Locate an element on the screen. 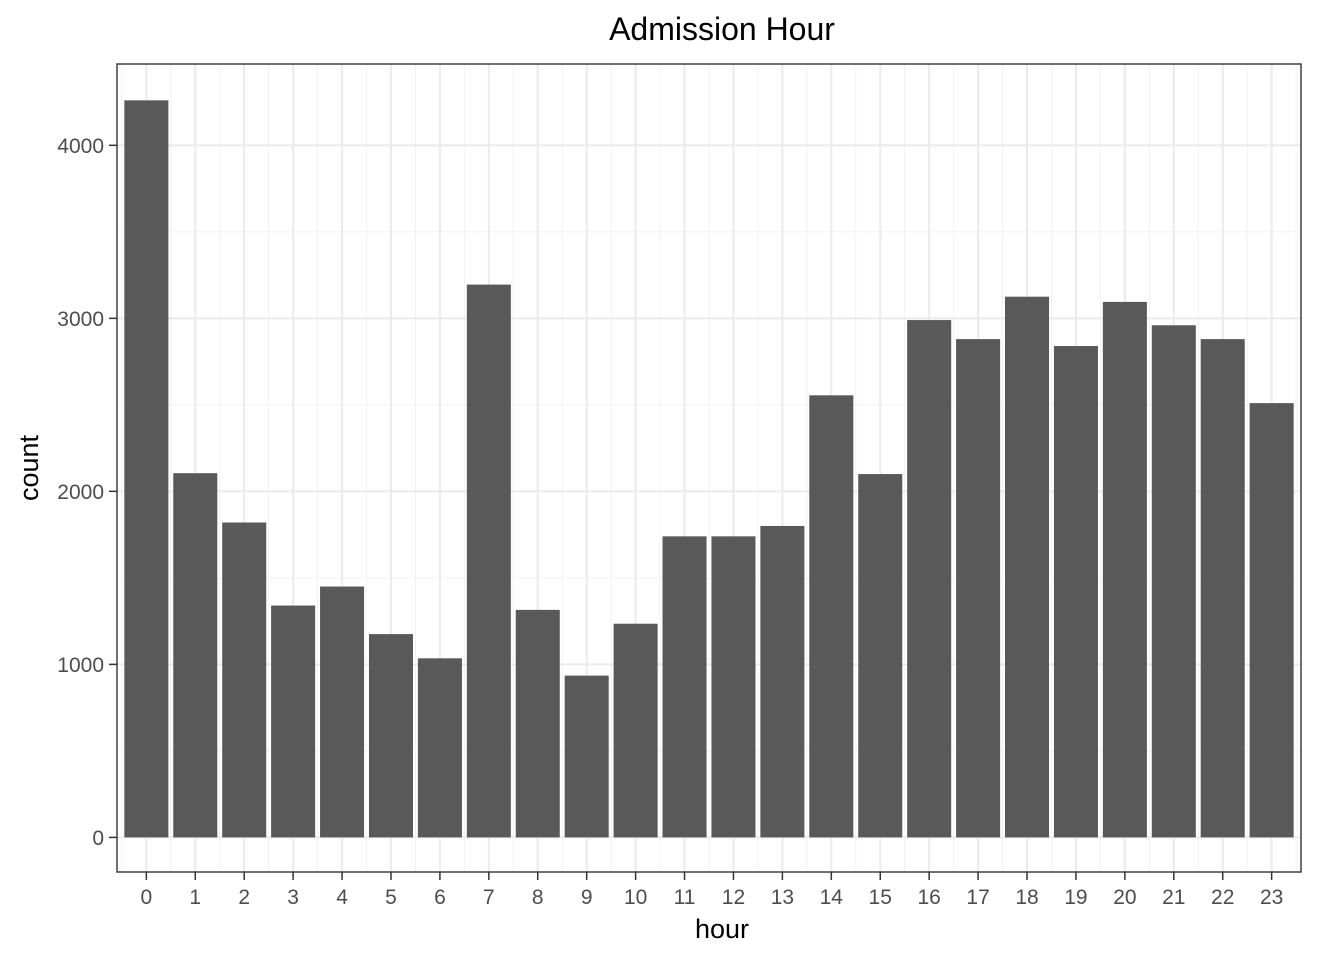 This screenshot has width=1344, height=960. x-tick-label: 3 is located at coordinates (293, 897).